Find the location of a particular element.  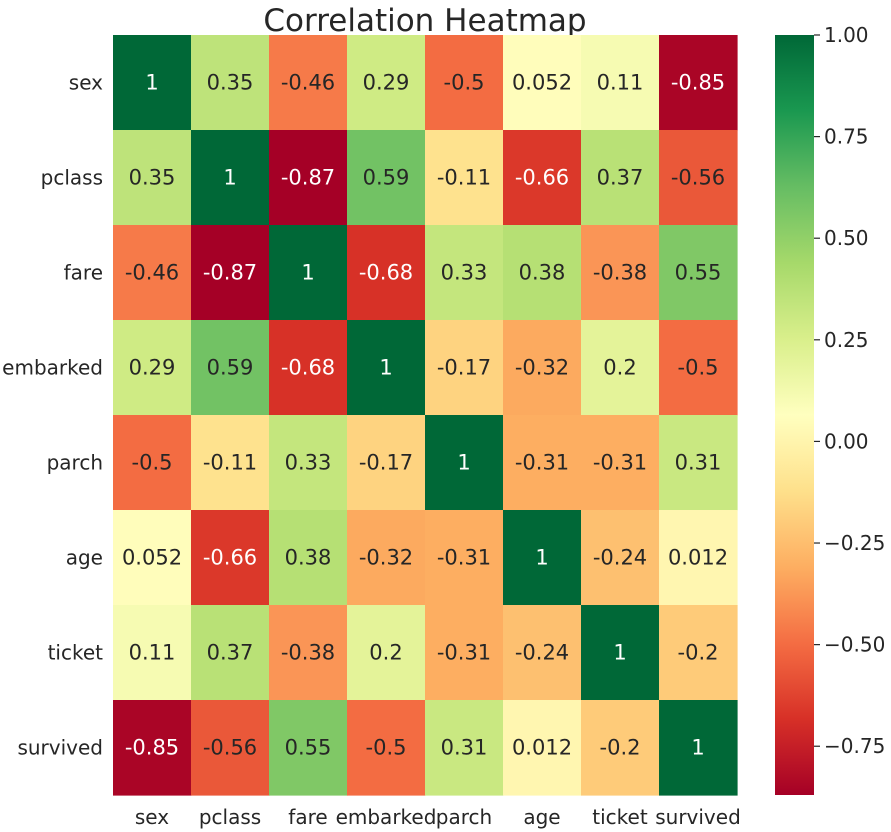

cell-annotation-parch-sex: -0.5 is located at coordinates (152, 463).